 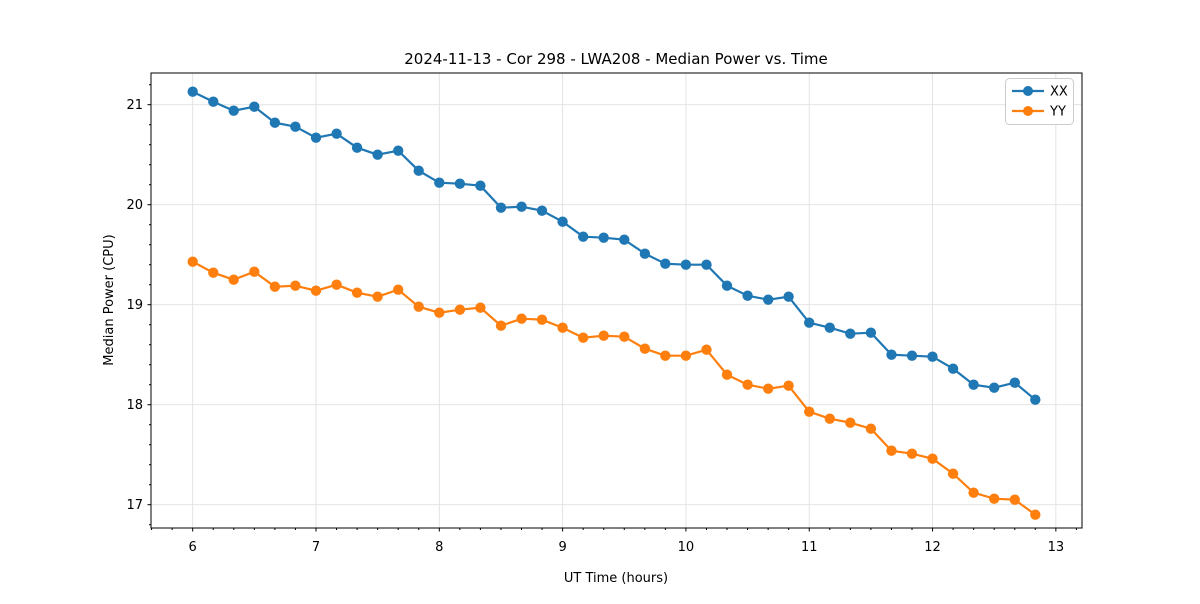 What do you see at coordinates (686, 547) in the screenshot?
I see `x-tick-label: 10` at bounding box center [686, 547].